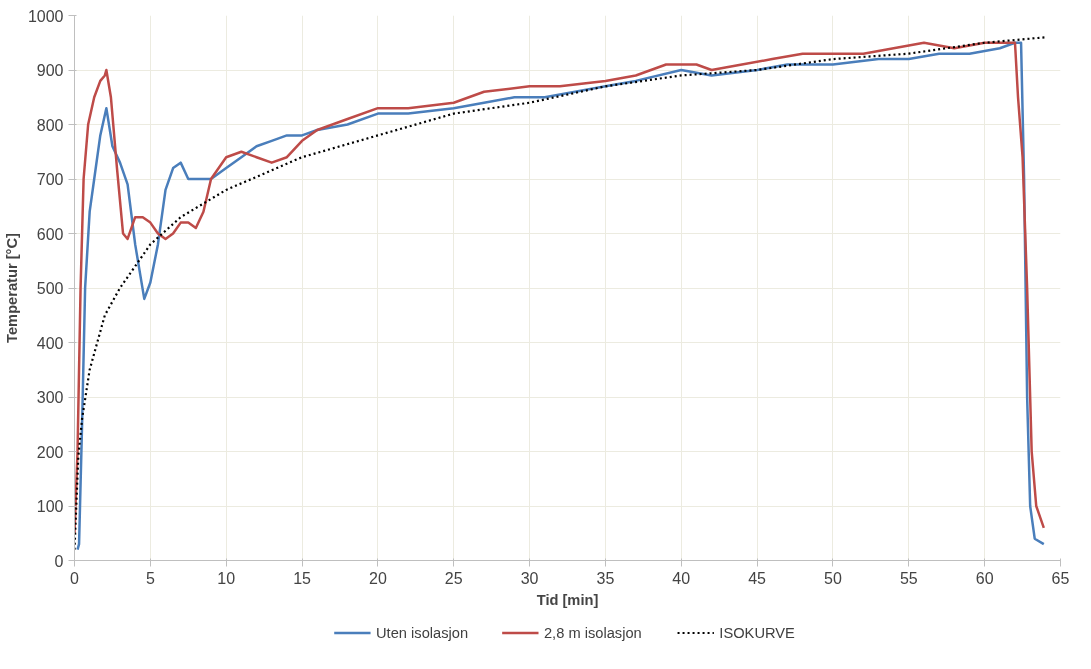 This screenshot has height=669, width=1091. I want to click on x-tick-label: 15, so click(302, 578).